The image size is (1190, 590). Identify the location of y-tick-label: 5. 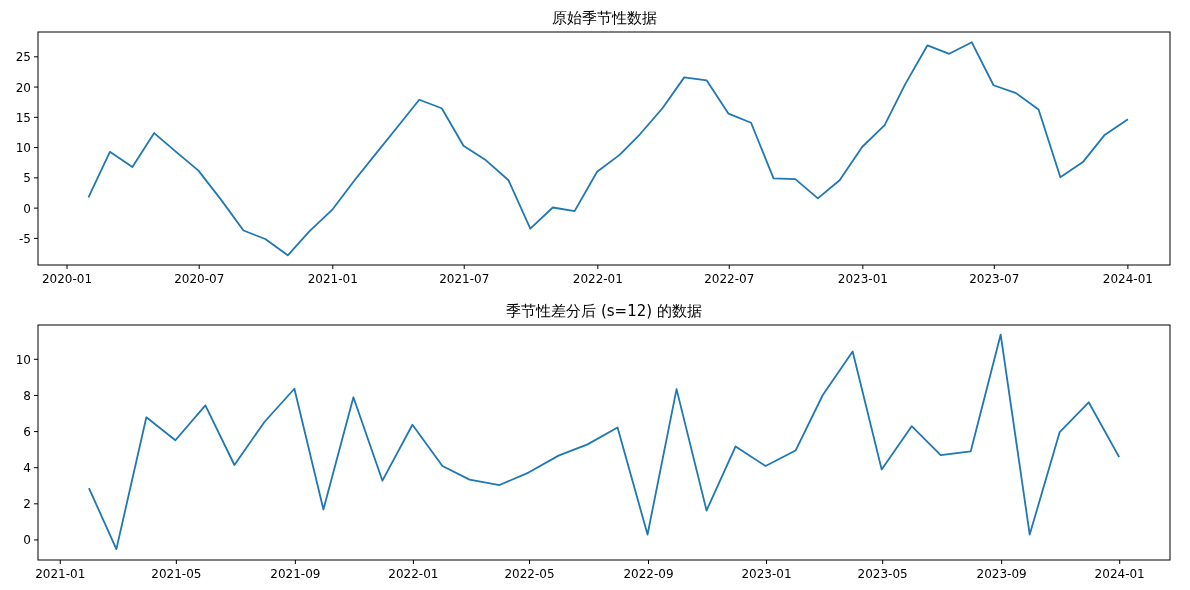
(27, 178).